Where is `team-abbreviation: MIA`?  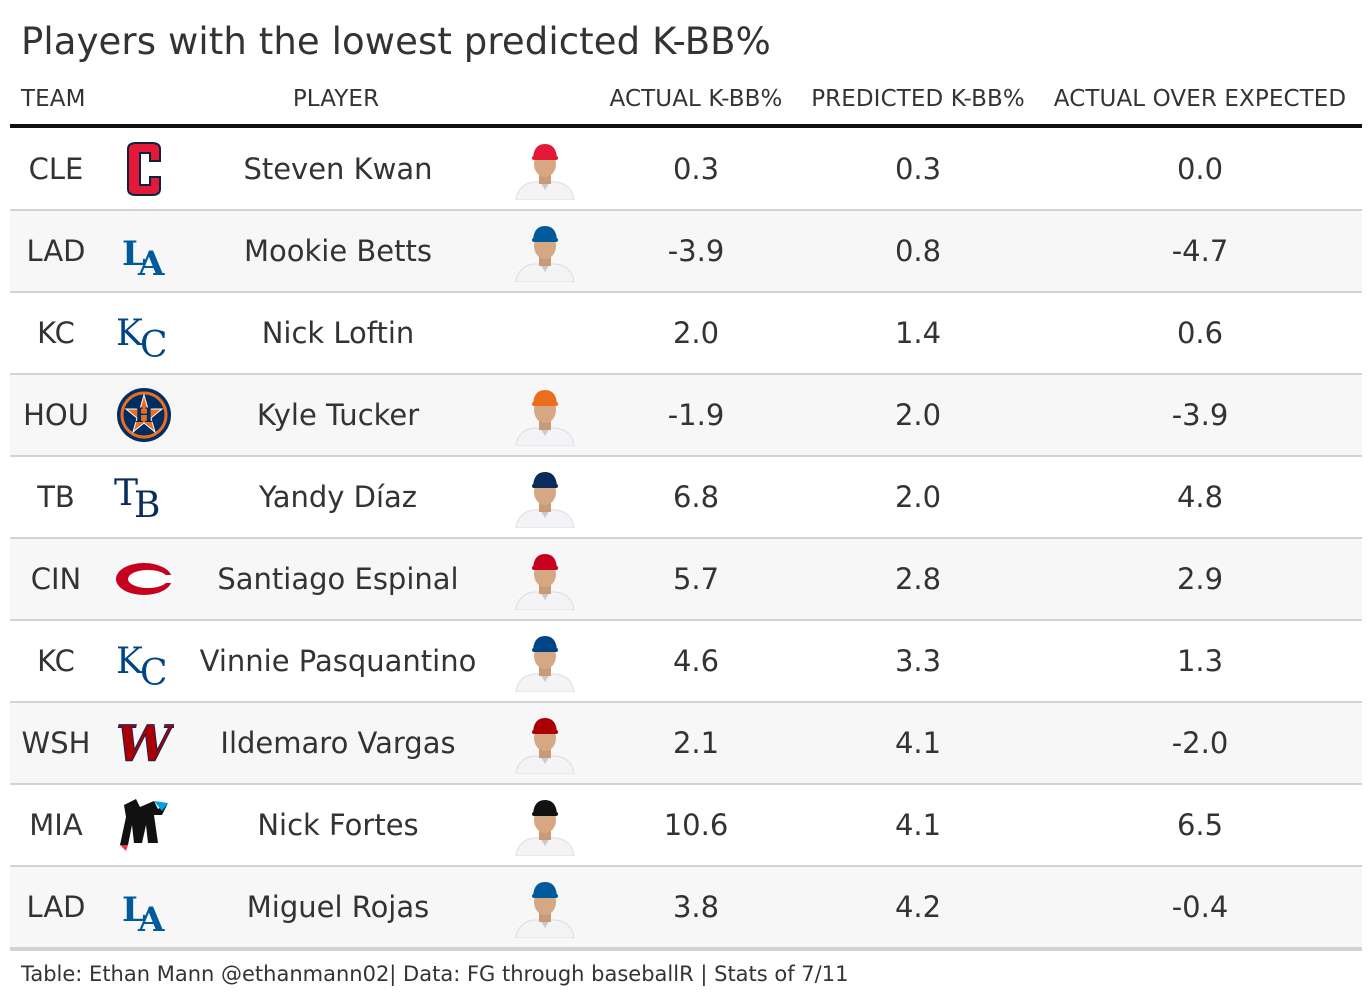
team-abbreviation: MIA is located at coordinates (56, 825).